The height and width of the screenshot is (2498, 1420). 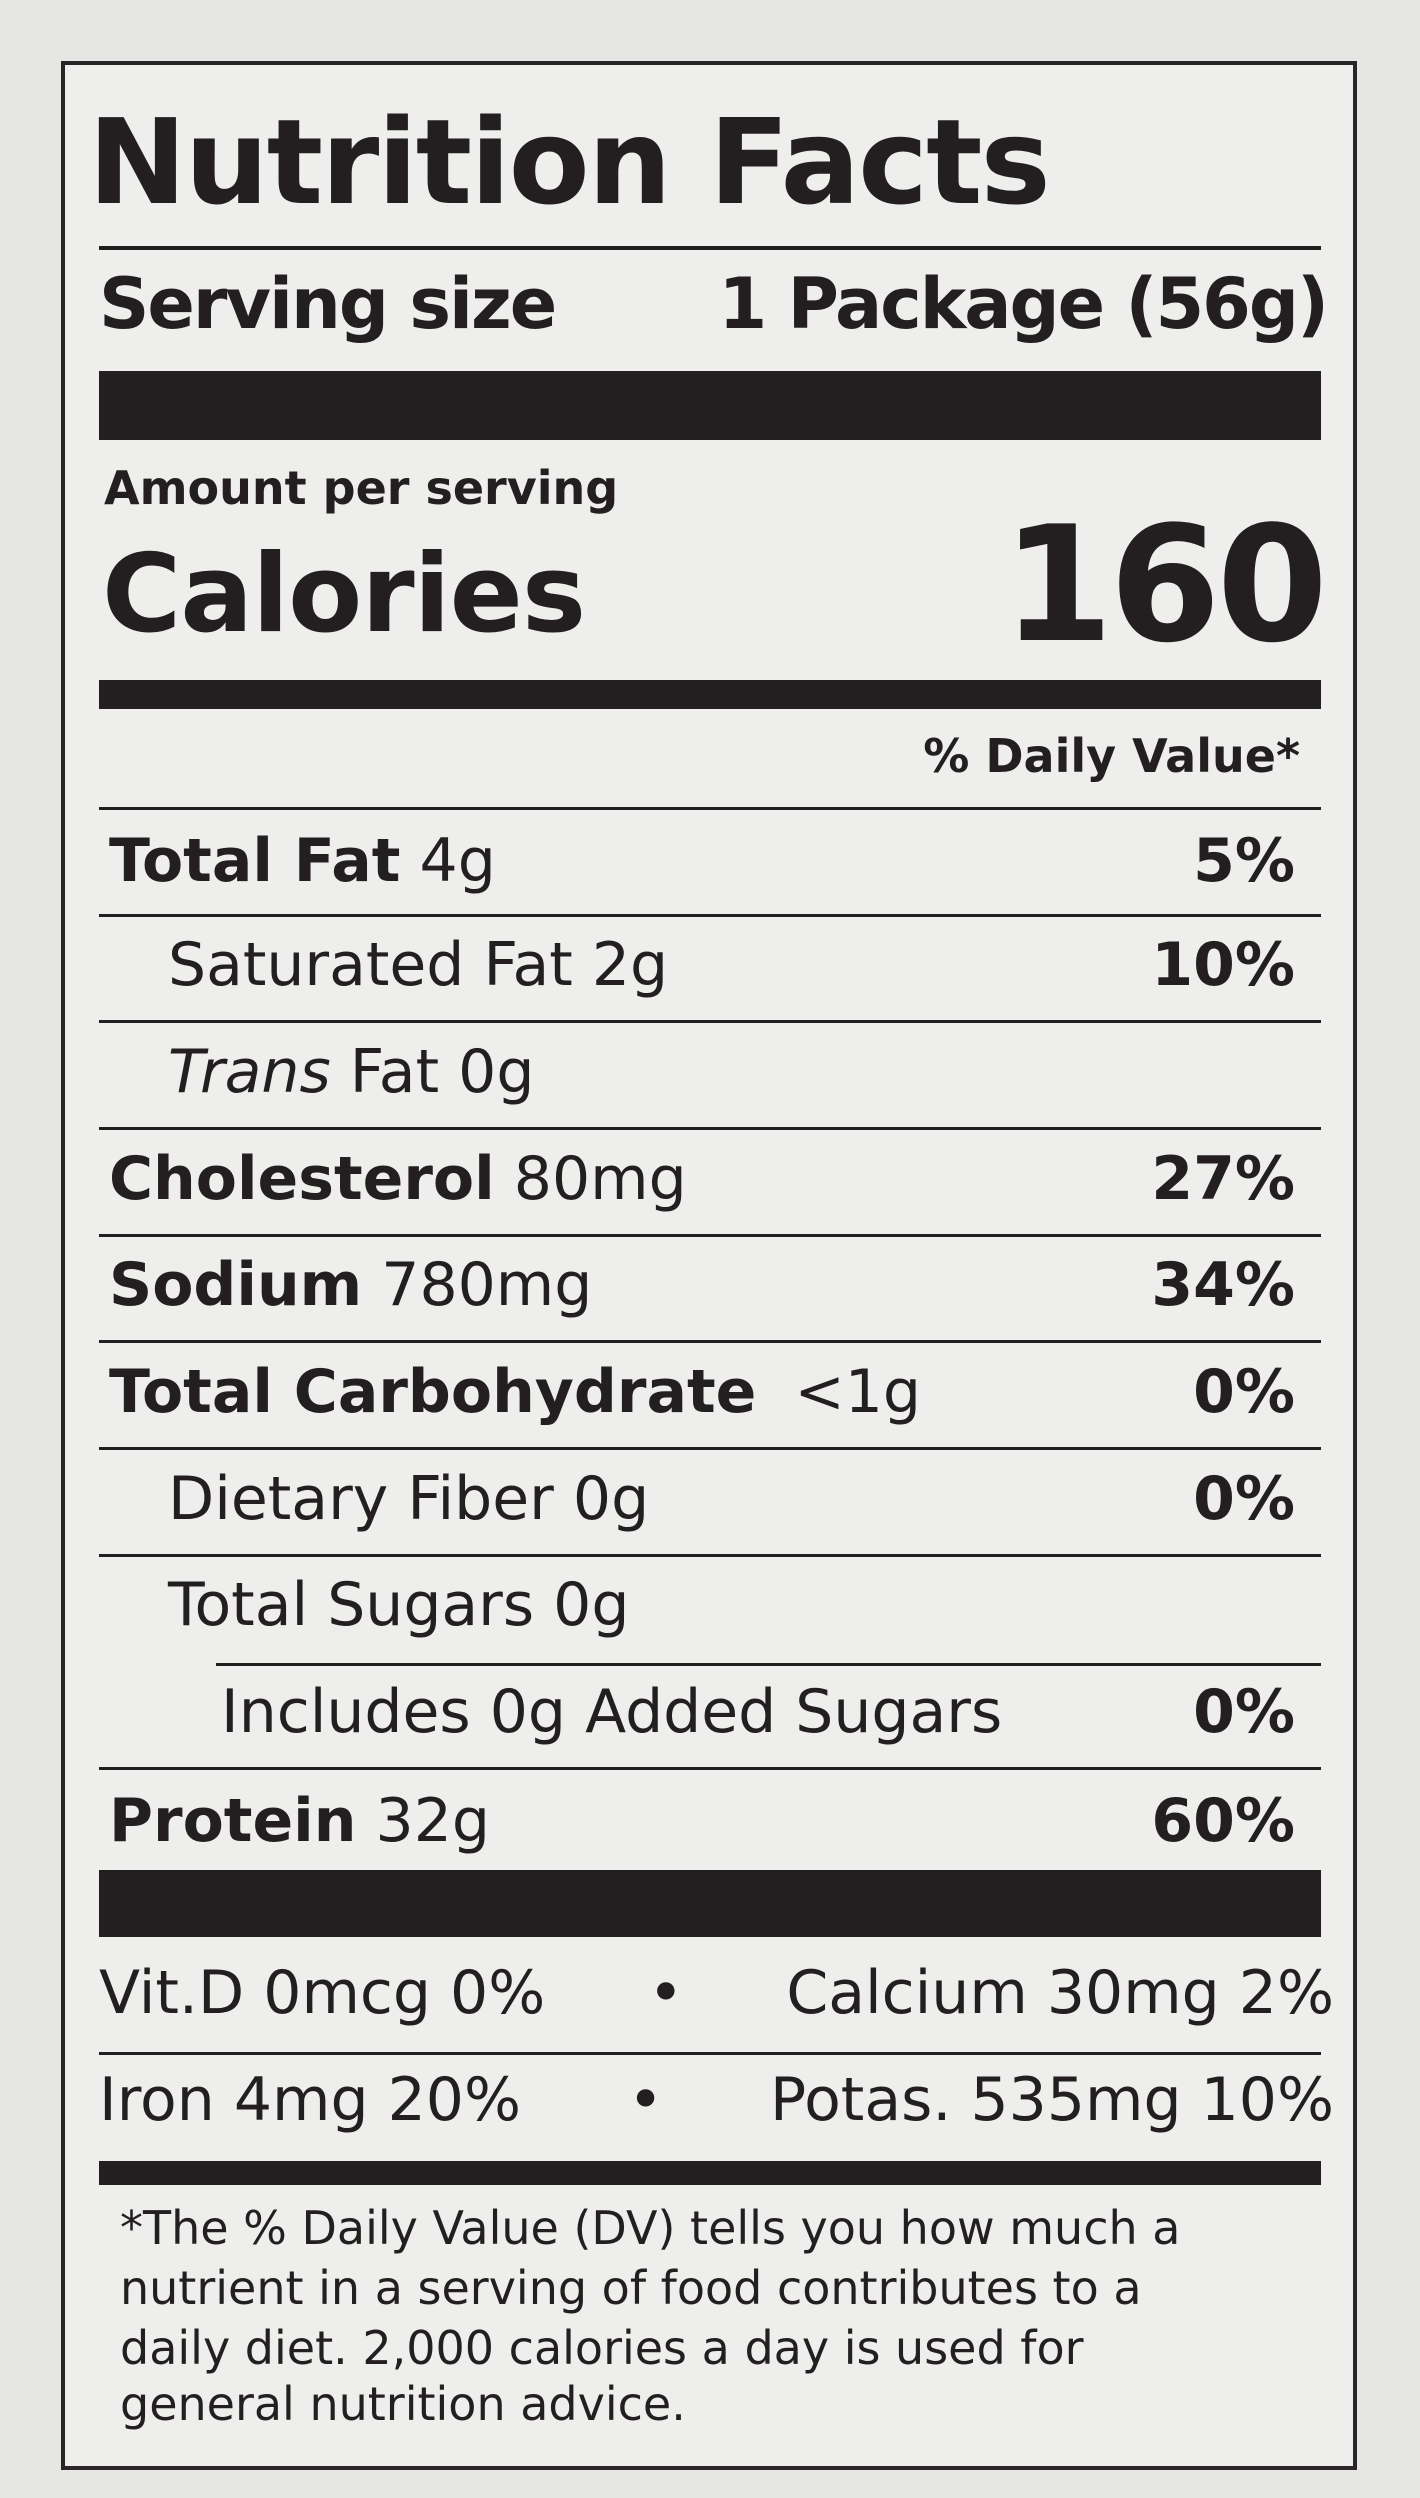 I want to click on nutrient-name: Sodium, so click(x=236, y=1285).